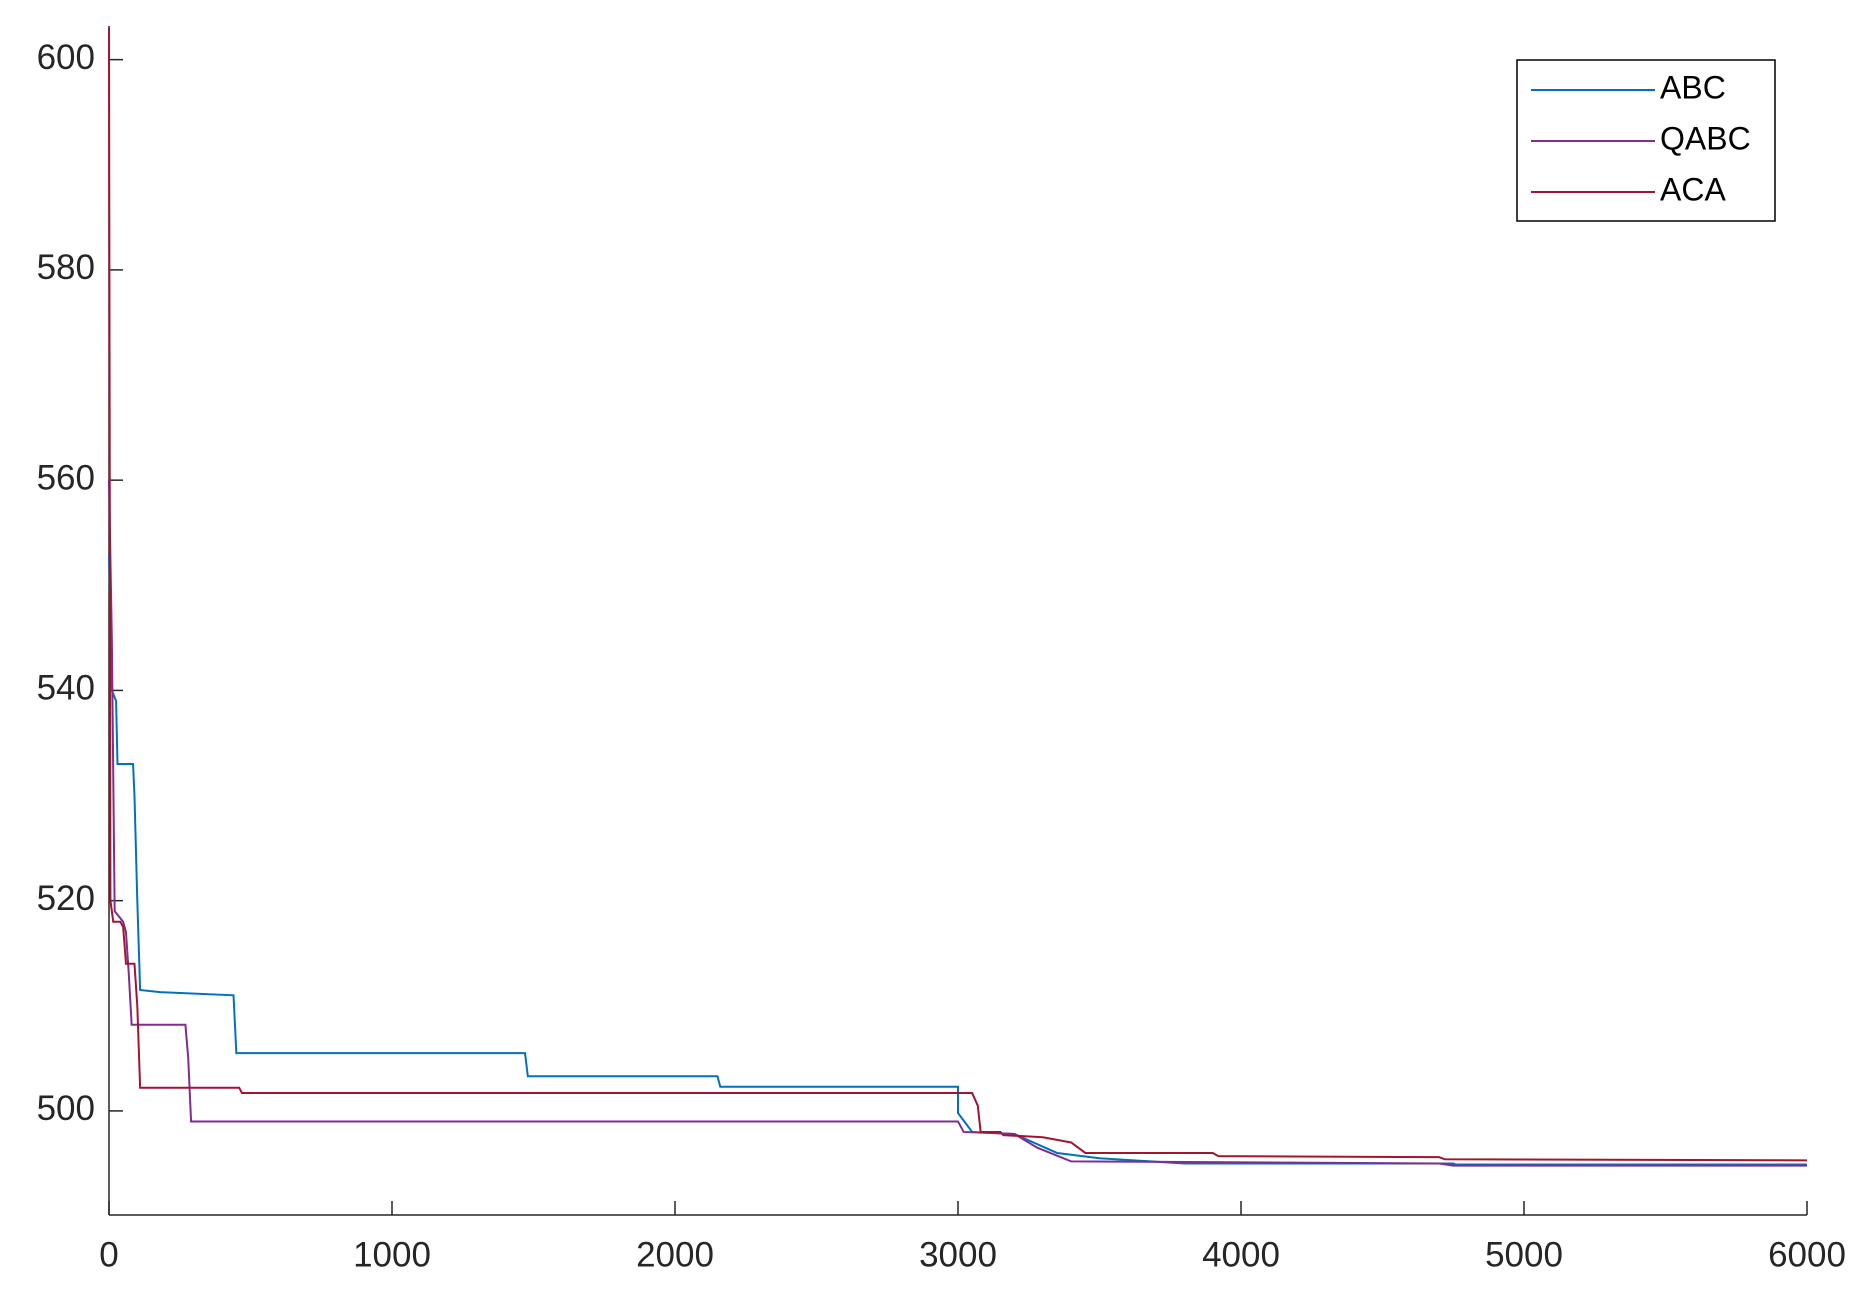  I want to click on x-tick-label: 0, so click(108, 1254).